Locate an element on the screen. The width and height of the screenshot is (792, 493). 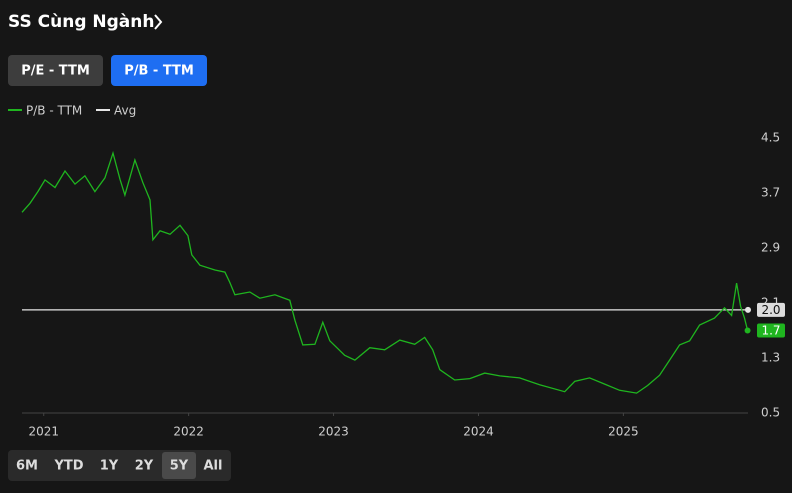
y-tick-label: 3.7 is located at coordinates (770, 193).